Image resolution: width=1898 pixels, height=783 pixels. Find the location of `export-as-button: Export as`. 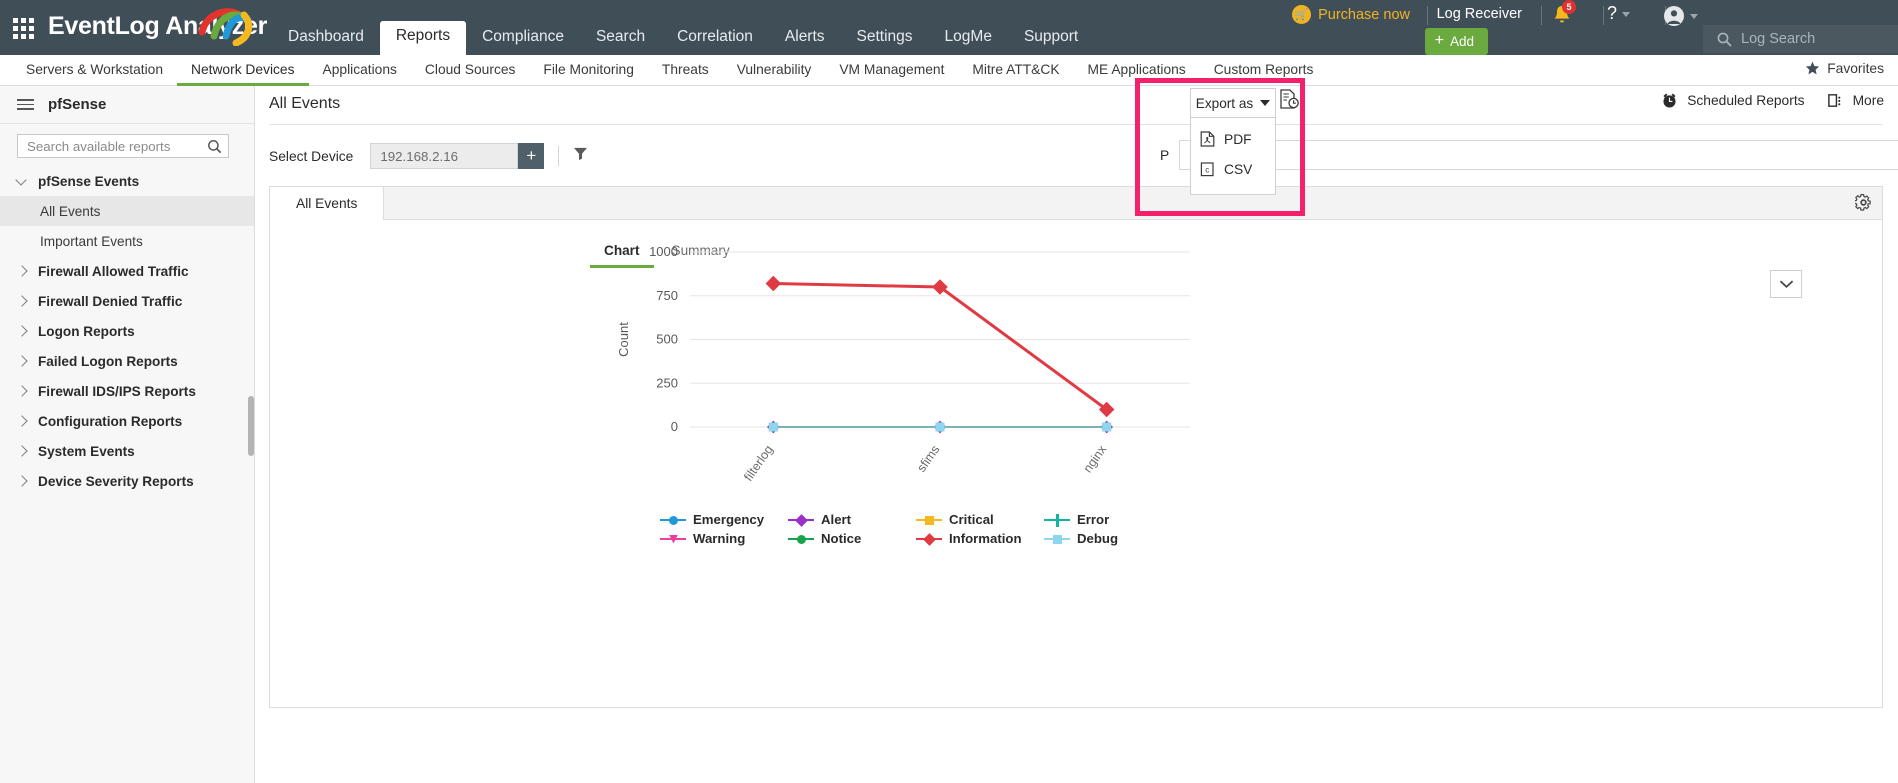

export-as-button: Export as is located at coordinates (1233, 103).